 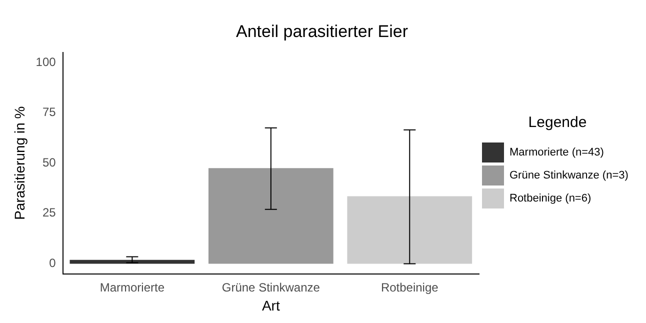 I want to click on y-axis-title: Parasitierung in %, so click(x=19, y=163).